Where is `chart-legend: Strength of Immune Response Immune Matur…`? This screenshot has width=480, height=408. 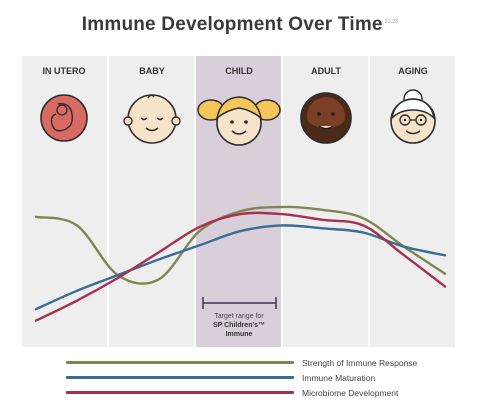
chart-legend: Strength of Immune Response Immune Matur… is located at coordinates (266, 377).